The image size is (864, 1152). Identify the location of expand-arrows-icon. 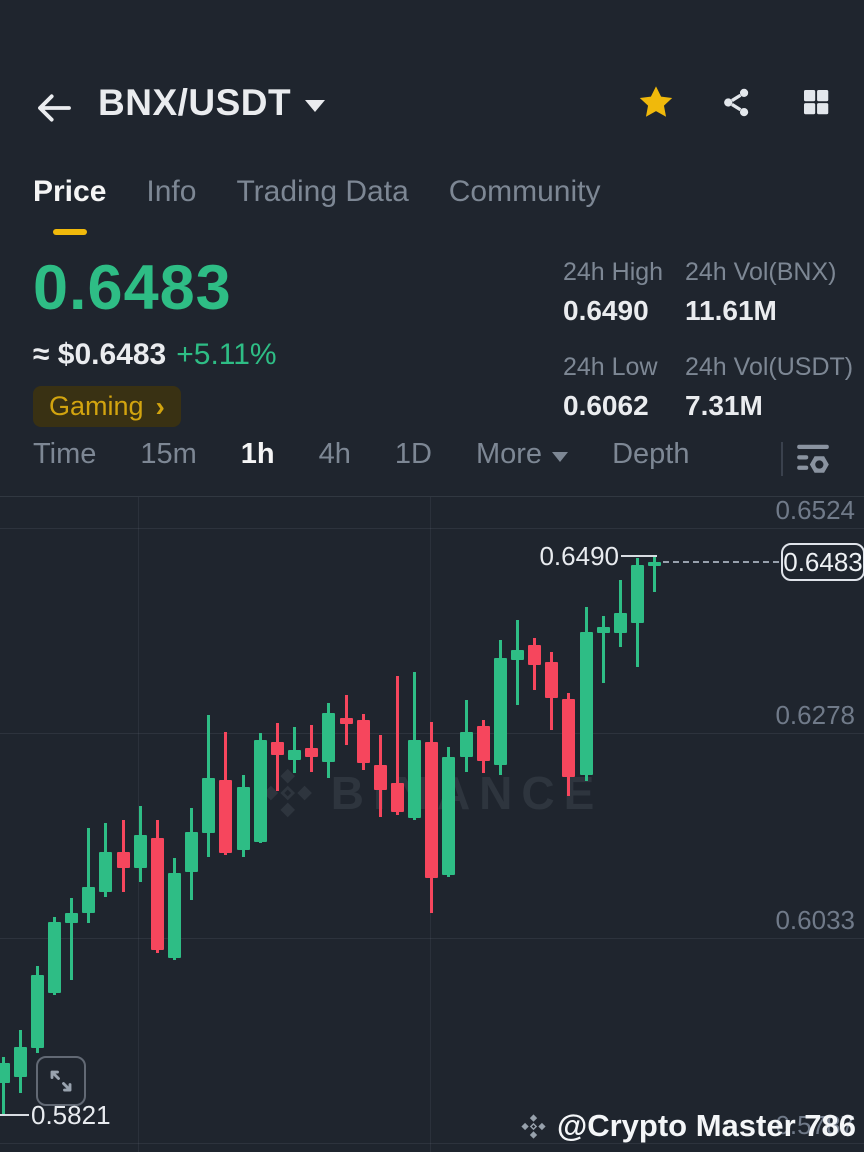
(61, 1081).